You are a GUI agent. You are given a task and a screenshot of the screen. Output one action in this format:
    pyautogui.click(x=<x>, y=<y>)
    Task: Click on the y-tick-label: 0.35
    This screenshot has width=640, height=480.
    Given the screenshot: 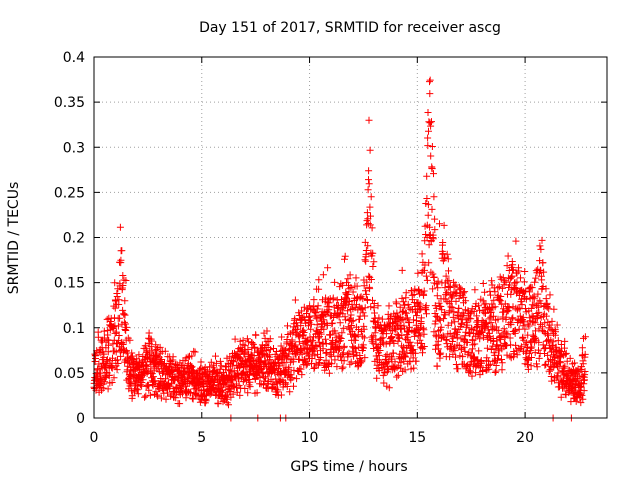 What is the action you would take?
    pyautogui.click(x=69, y=103)
    